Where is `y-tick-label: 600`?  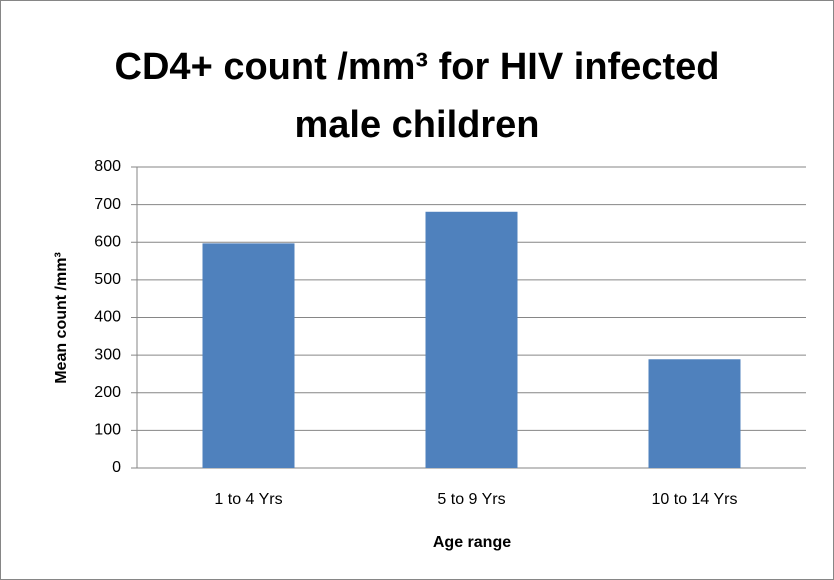 y-tick-label: 600 is located at coordinates (107, 241).